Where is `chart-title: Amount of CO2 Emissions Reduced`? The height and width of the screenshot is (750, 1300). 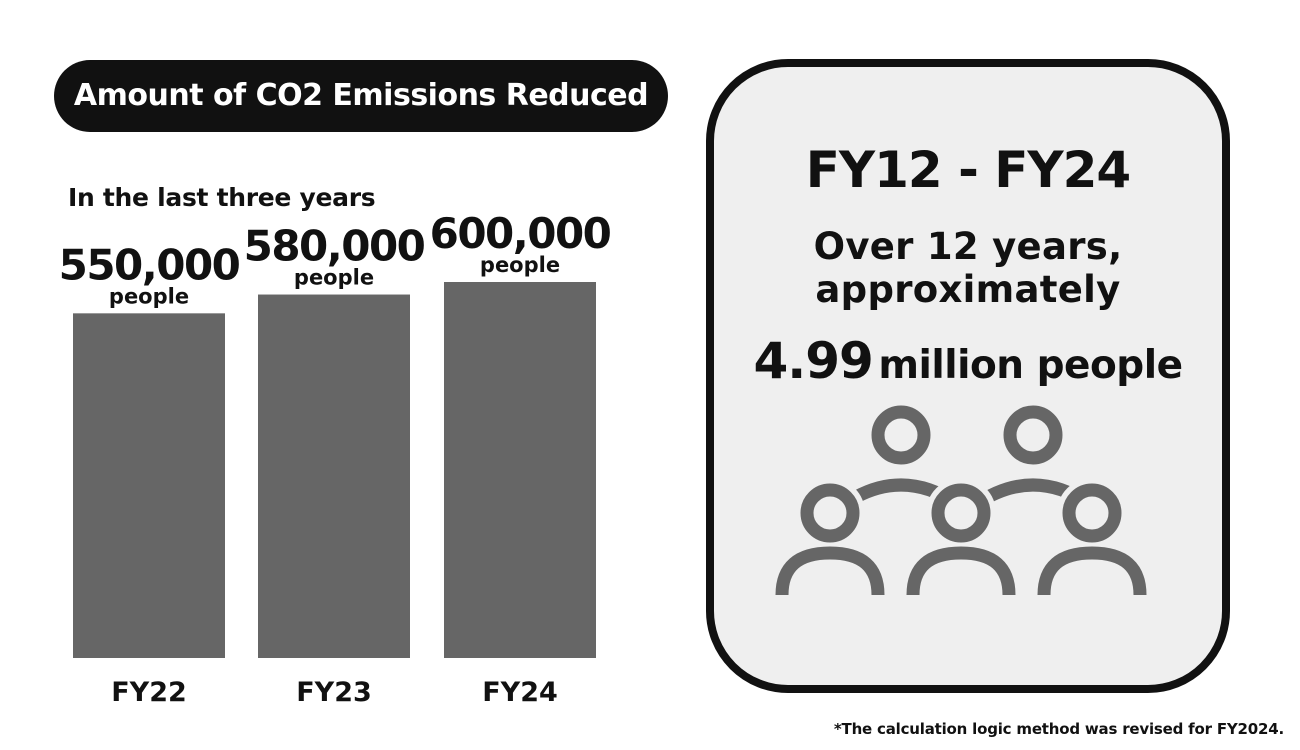
chart-title: Amount of CO2 Emissions Reduced is located at coordinates (361, 96).